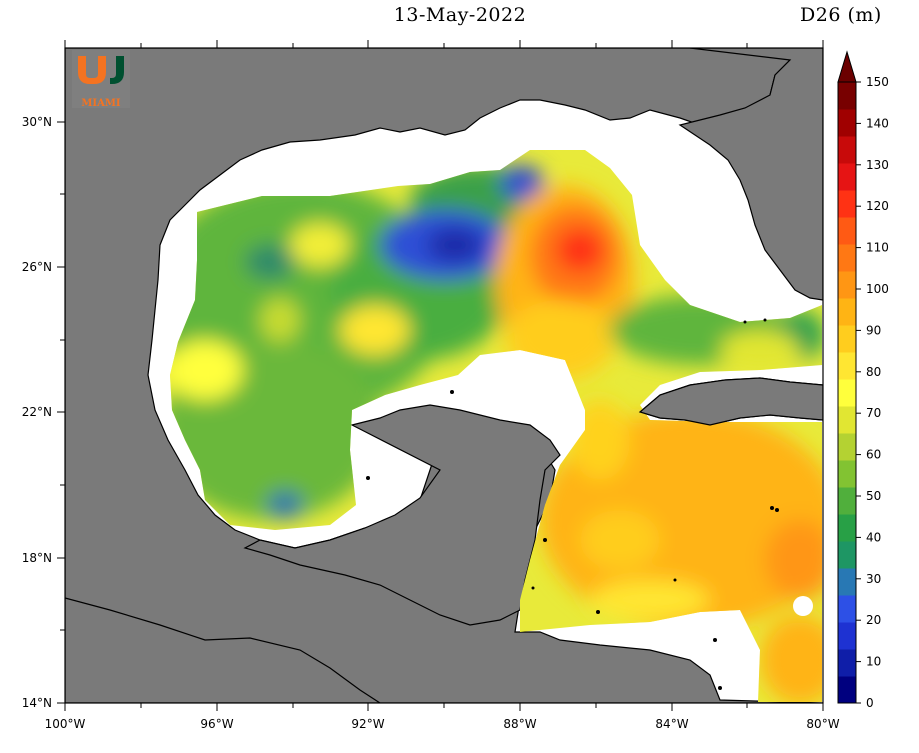  Describe the element at coordinates (37, 703) in the screenshot. I see `lat-label-14n: 14°N` at that location.